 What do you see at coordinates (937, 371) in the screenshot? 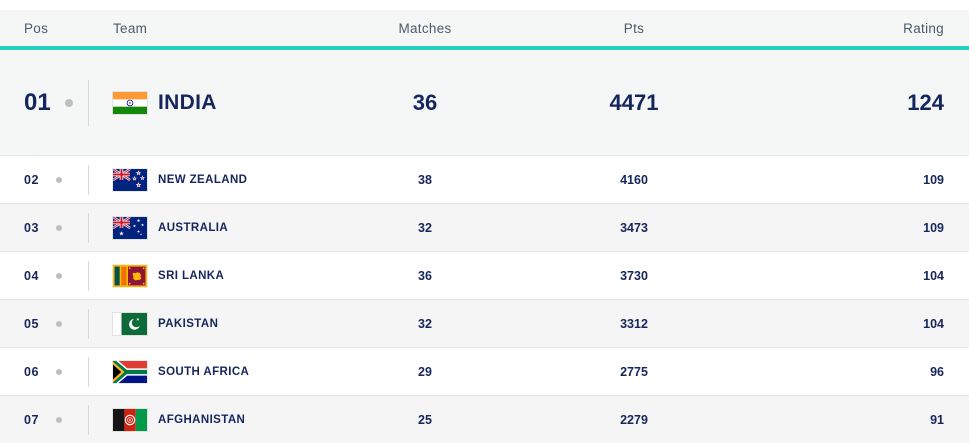
I see `rating-value: 96` at bounding box center [937, 371].